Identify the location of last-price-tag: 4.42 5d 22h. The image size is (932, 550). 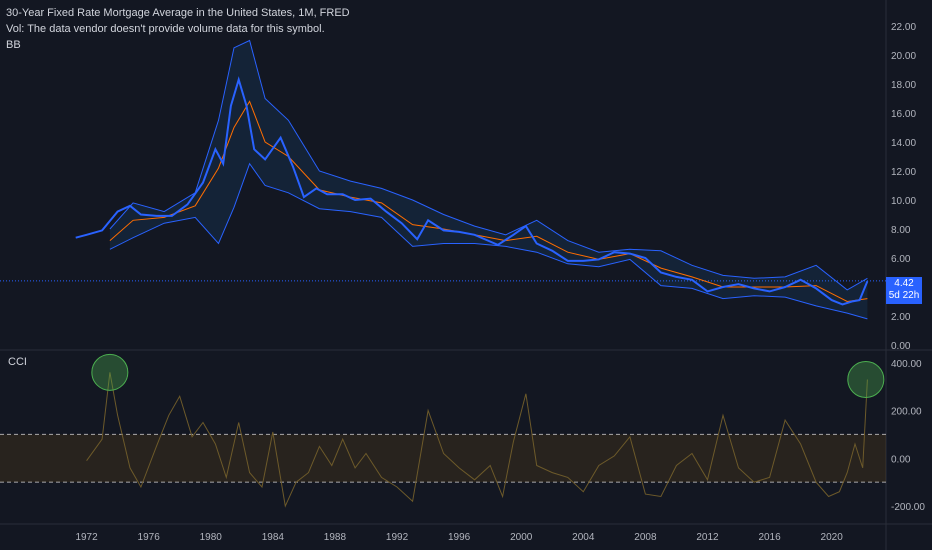
(904, 290).